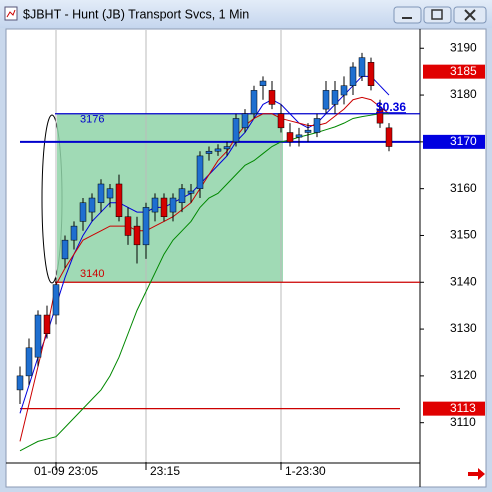 This screenshot has height=492, width=492. Describe the element at coordinates (463, 188) in the screenshot. I see `y-tick-label: 3160` at that location.